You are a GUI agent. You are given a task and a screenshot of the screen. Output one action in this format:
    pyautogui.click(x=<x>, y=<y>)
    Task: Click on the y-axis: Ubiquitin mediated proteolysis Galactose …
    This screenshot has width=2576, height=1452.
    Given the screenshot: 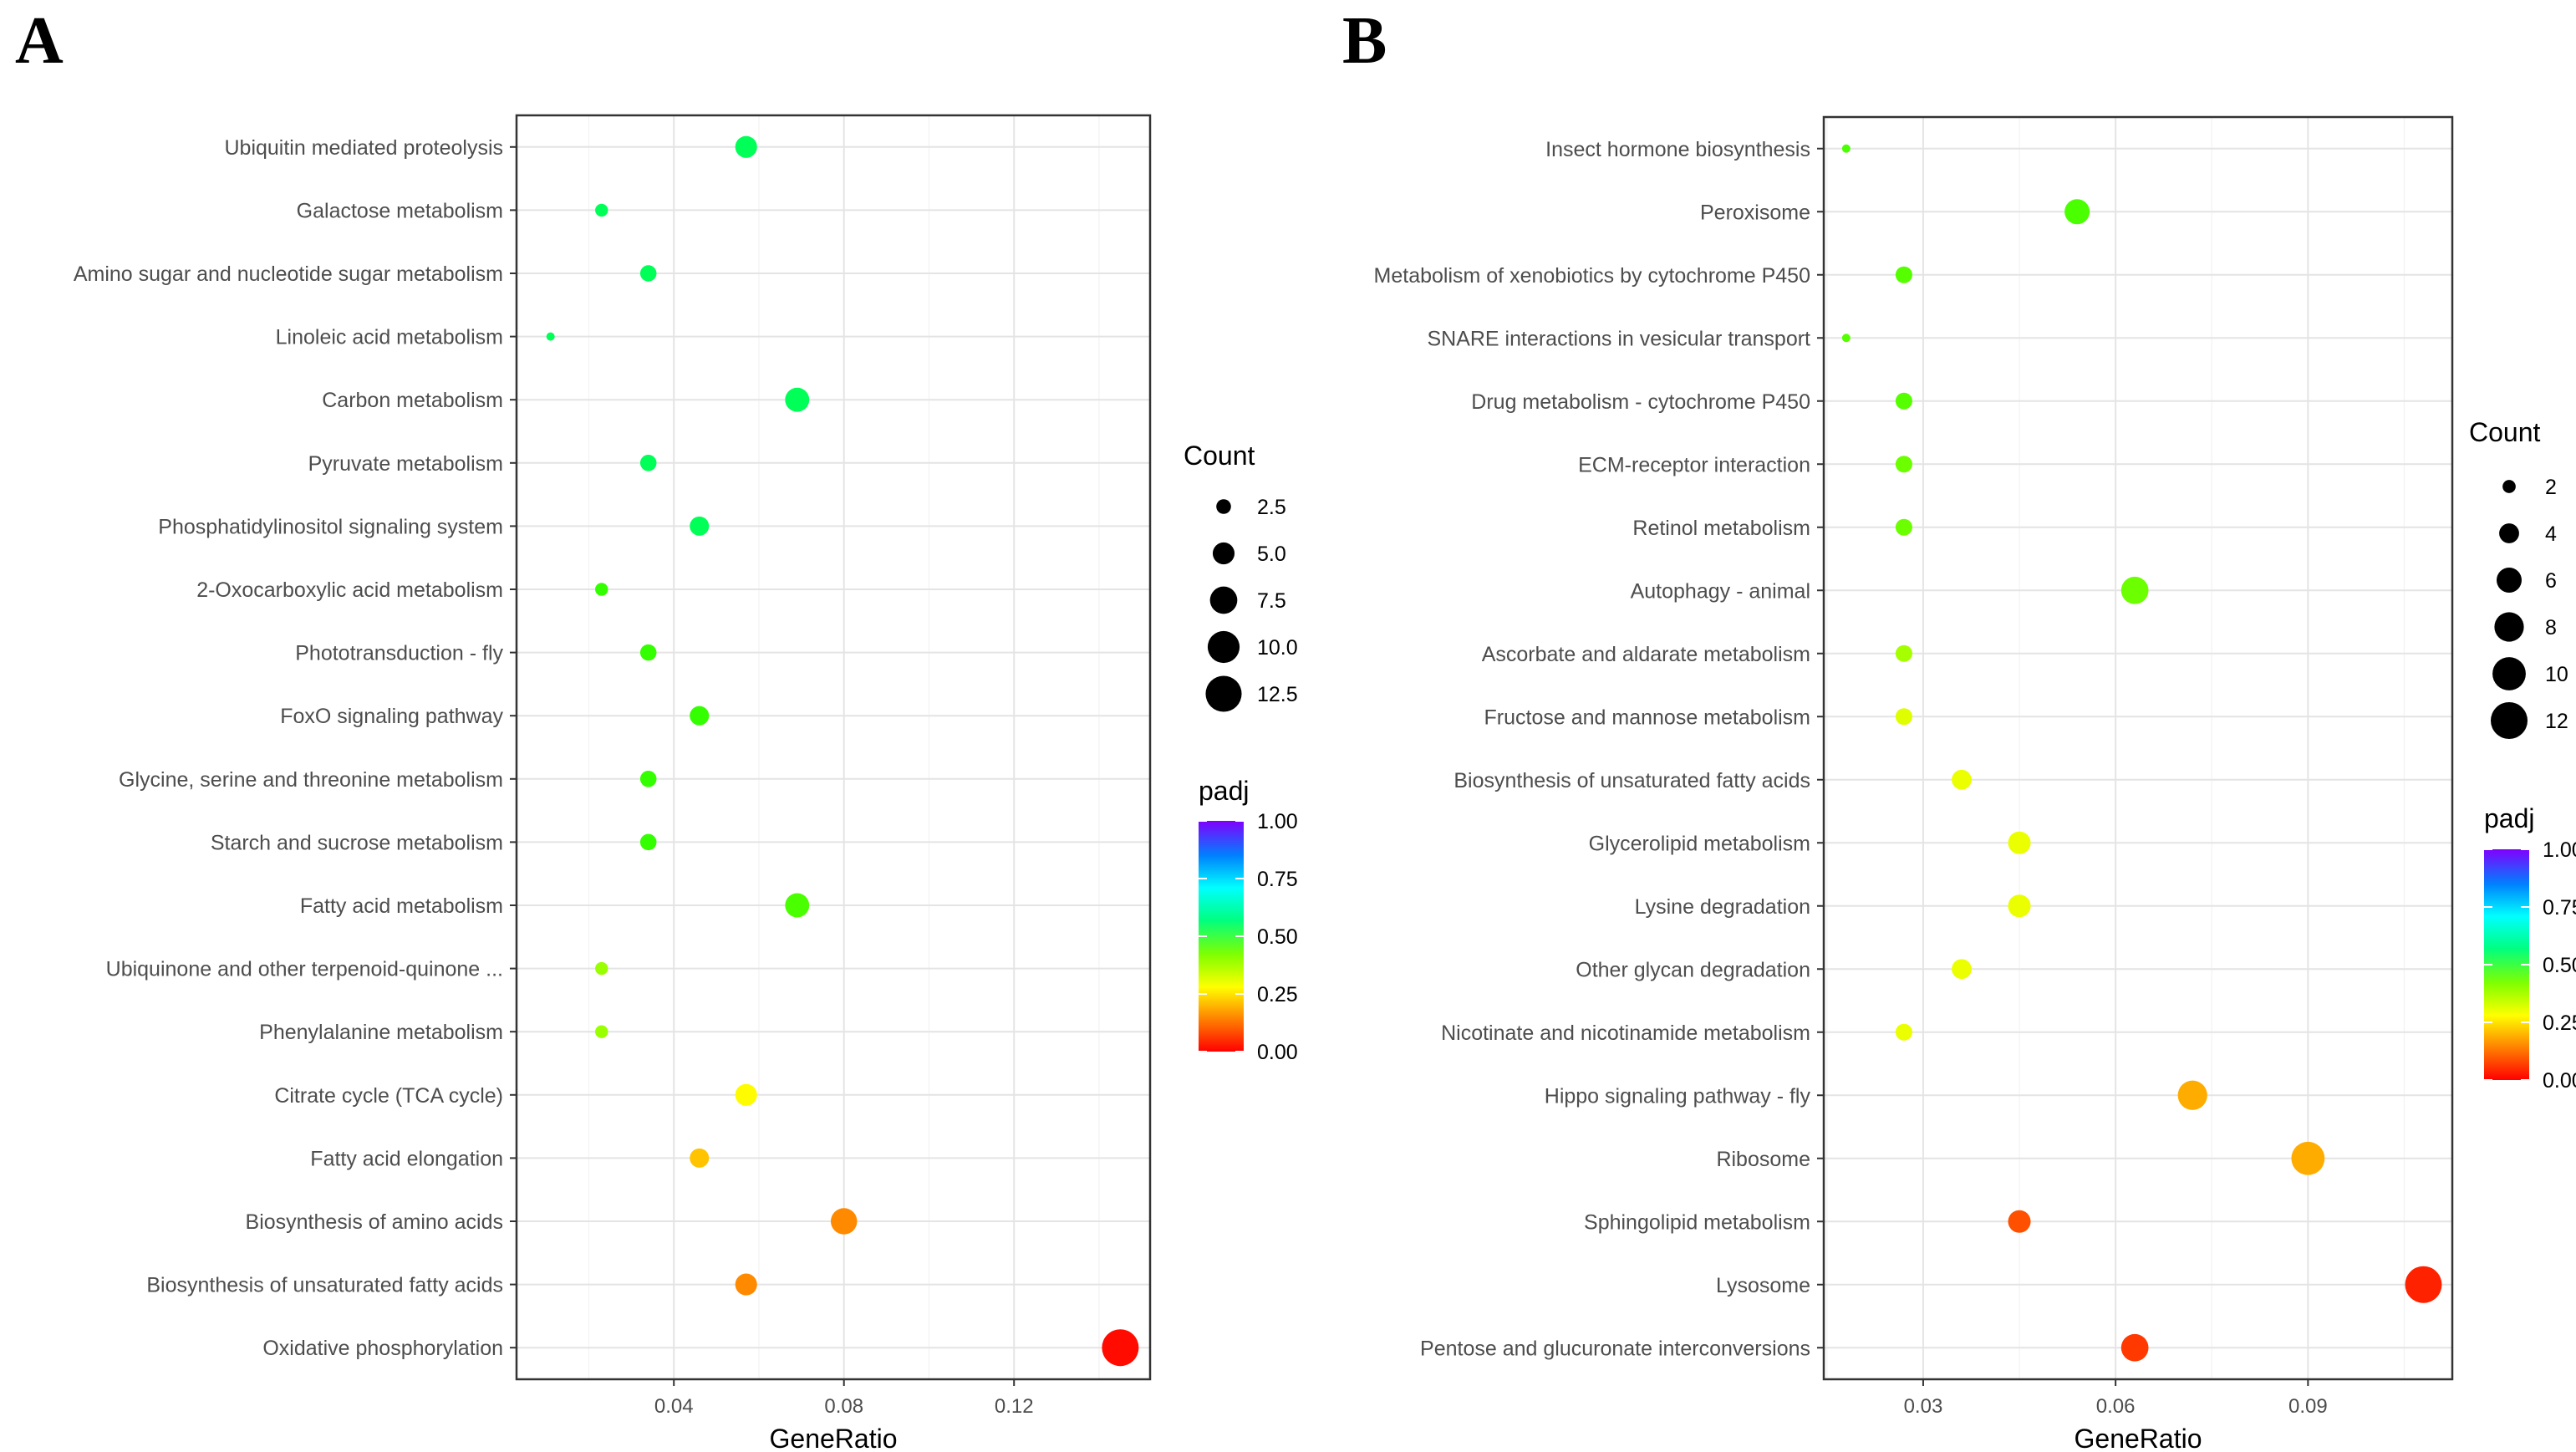 What is the action you would take?
    pyautogui.click(x=295, y=748)
    